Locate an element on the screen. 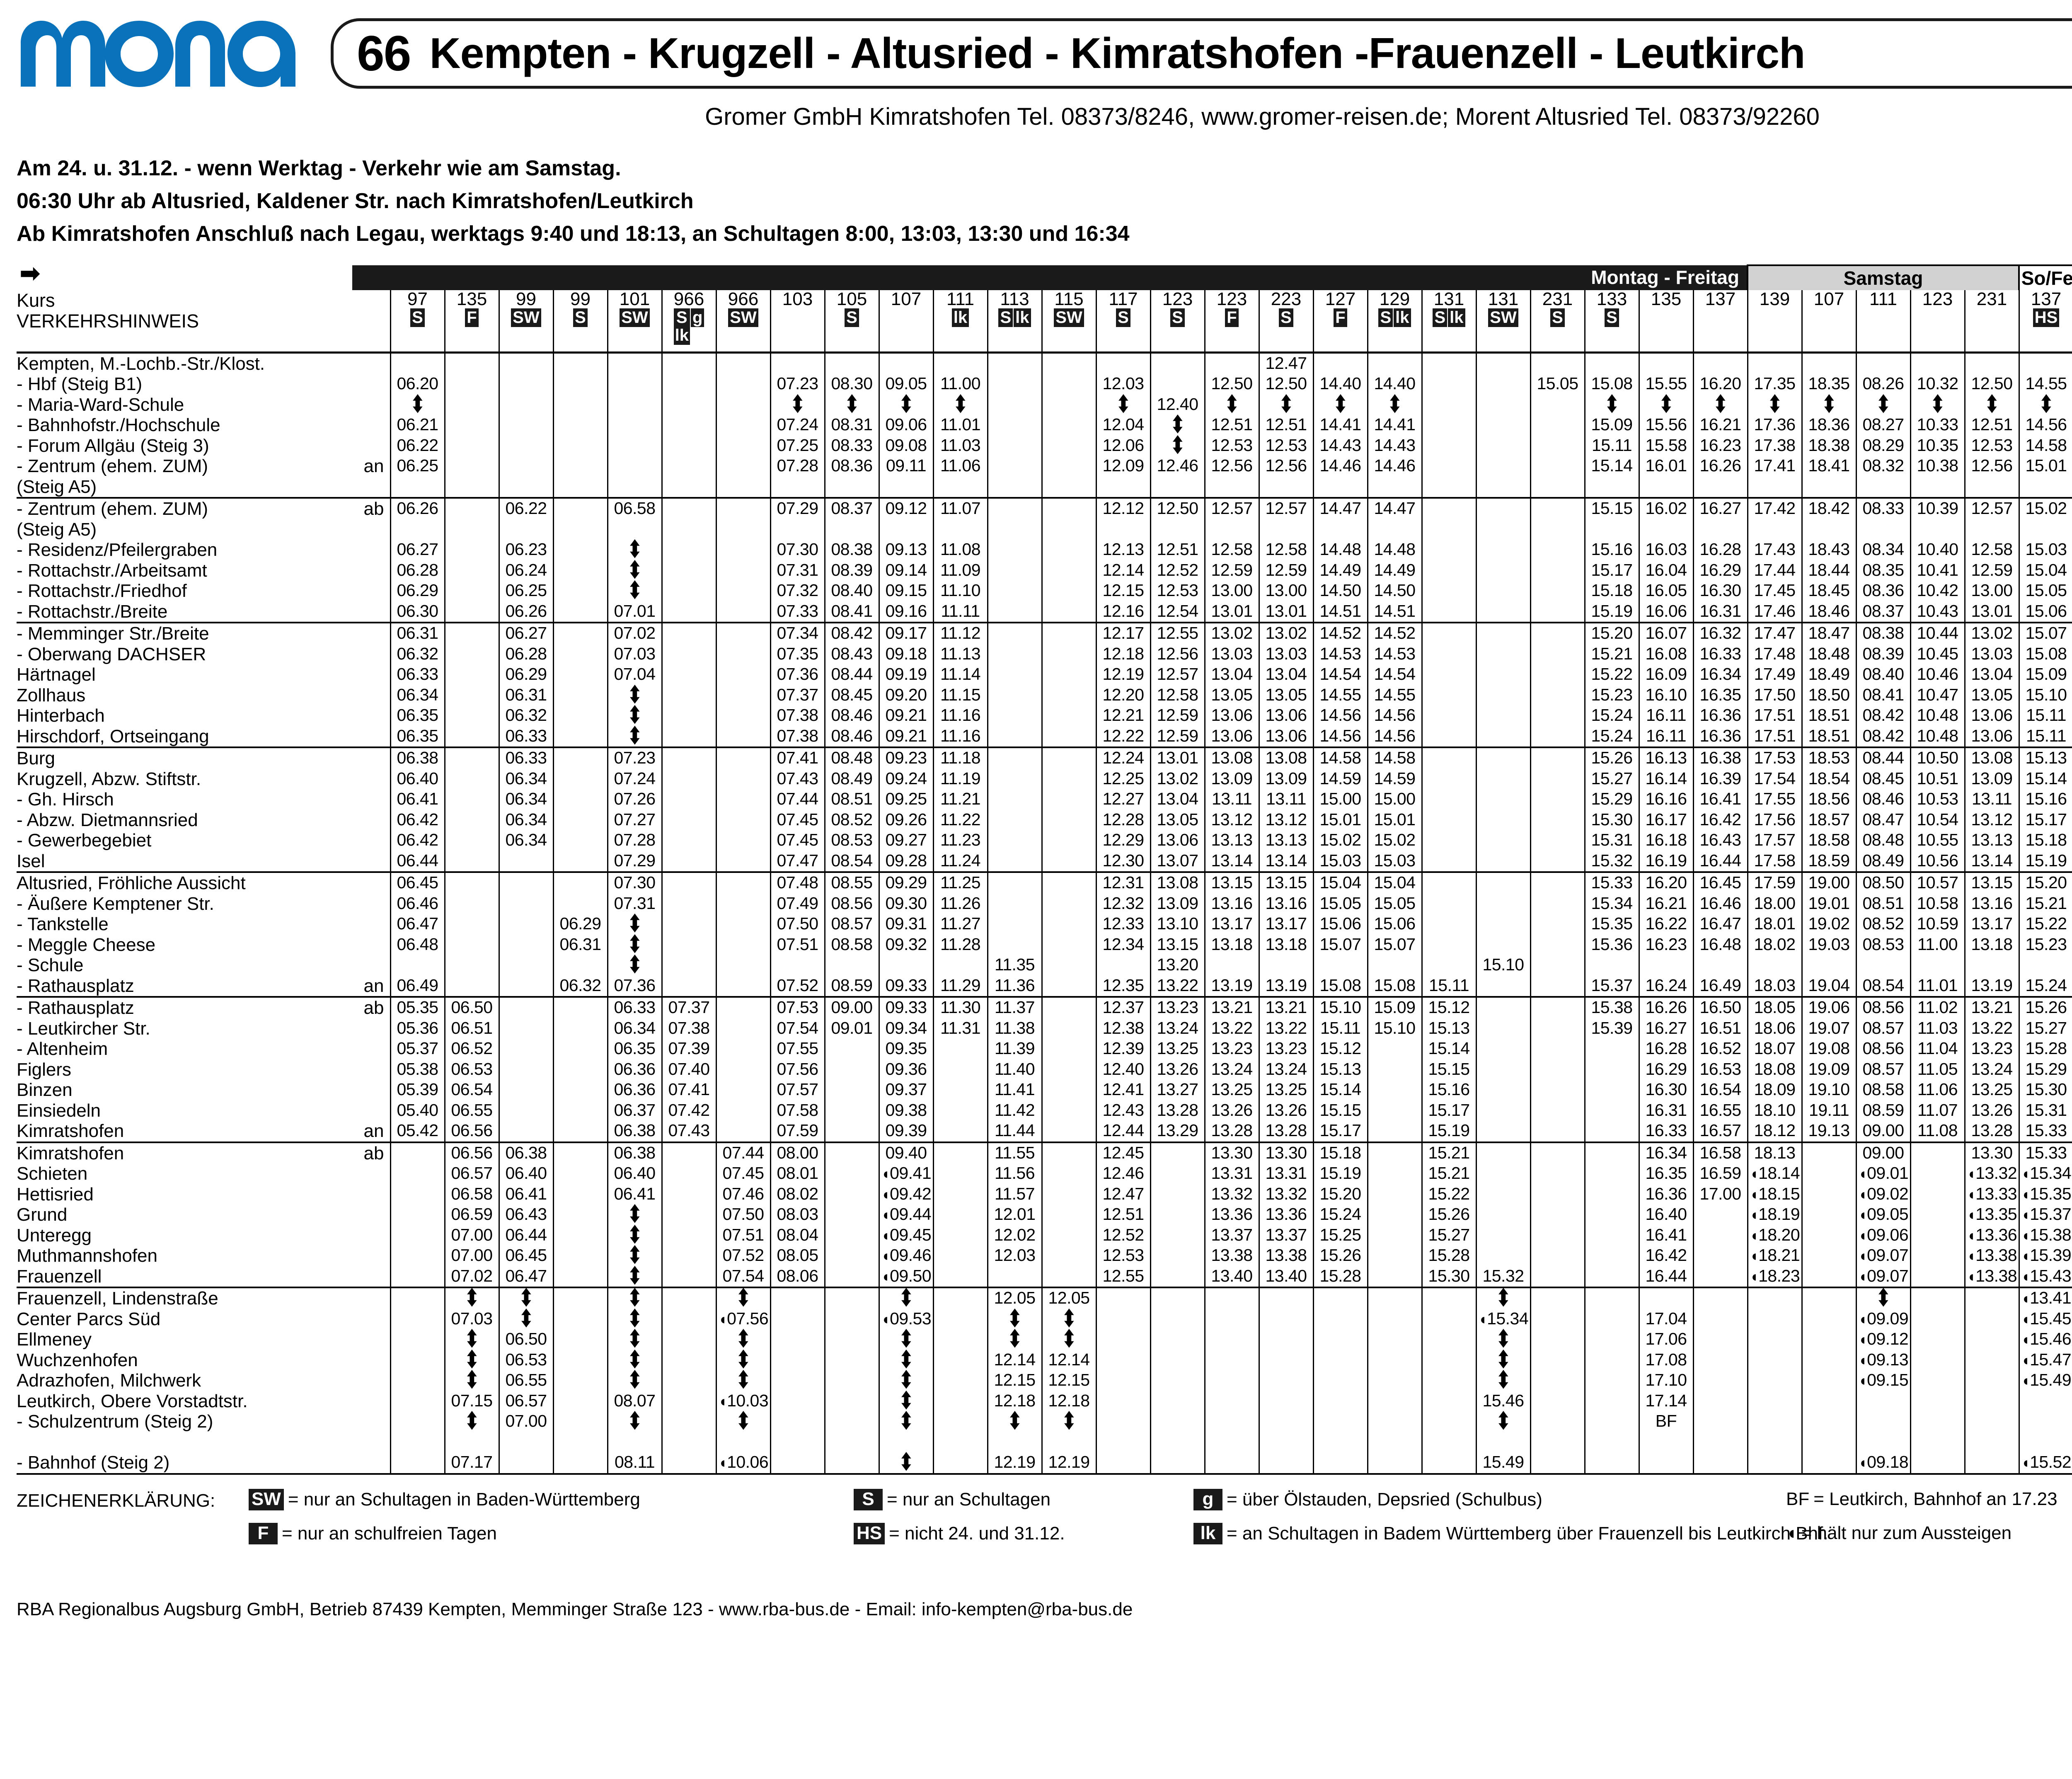 This screenshot has height=1779, width=2072. route-number: 66 is located at coordinates (384, 54).